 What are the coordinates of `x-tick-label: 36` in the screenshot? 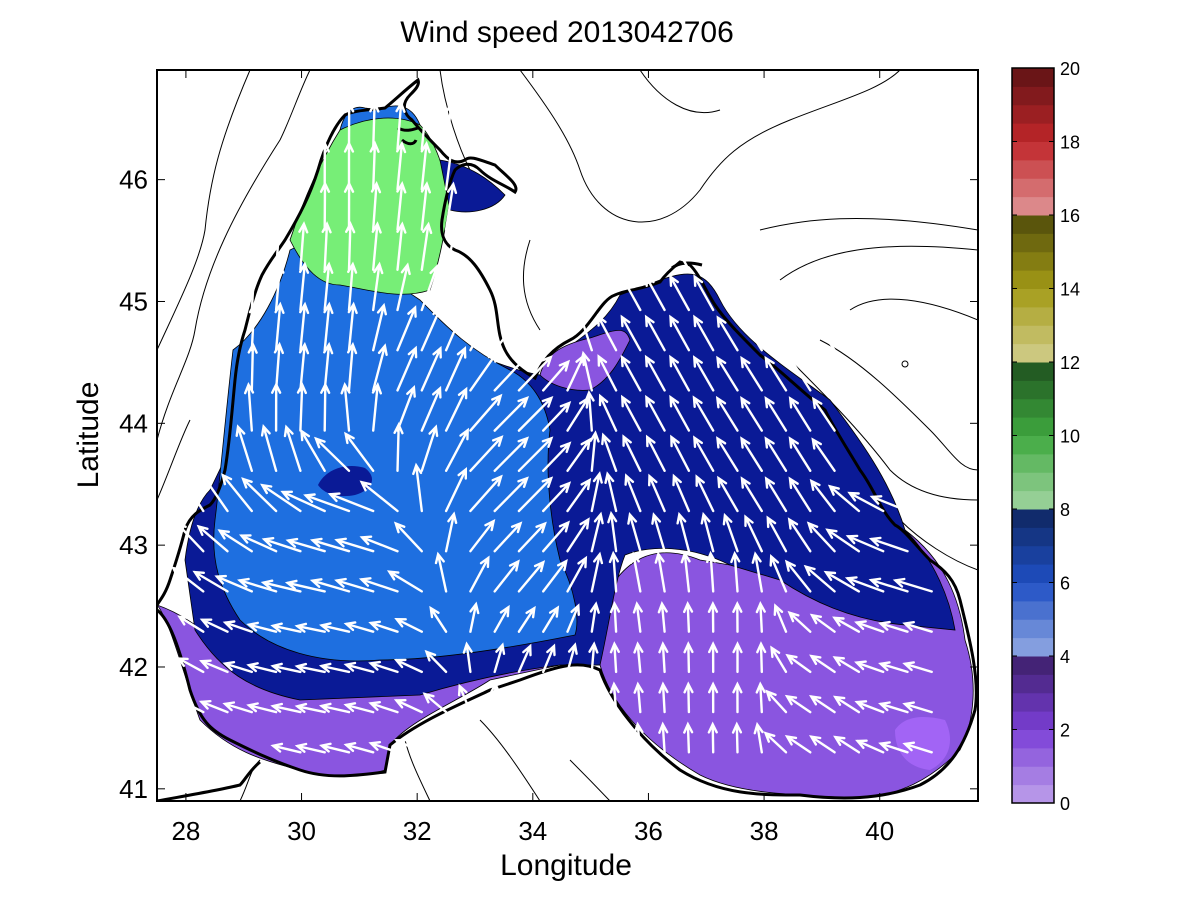 It's located at (648, 831).